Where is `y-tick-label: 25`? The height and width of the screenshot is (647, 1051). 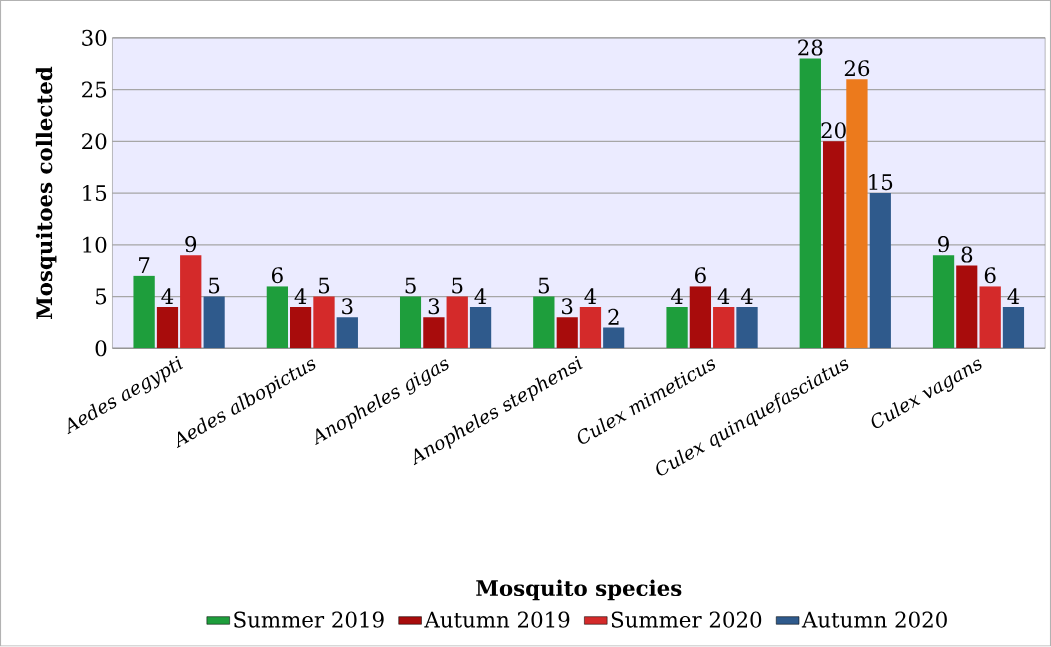 y-tick-label: 25 is located at coordinates (94, 89).